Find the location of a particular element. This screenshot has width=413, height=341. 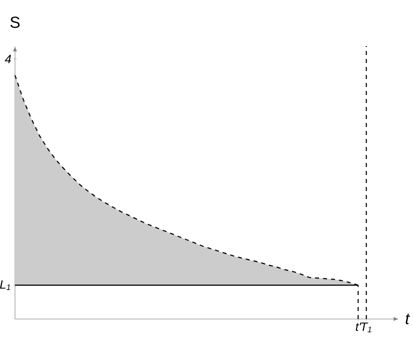

y-tick-label: L$_{1}$ is located at coordinates (5, 285).